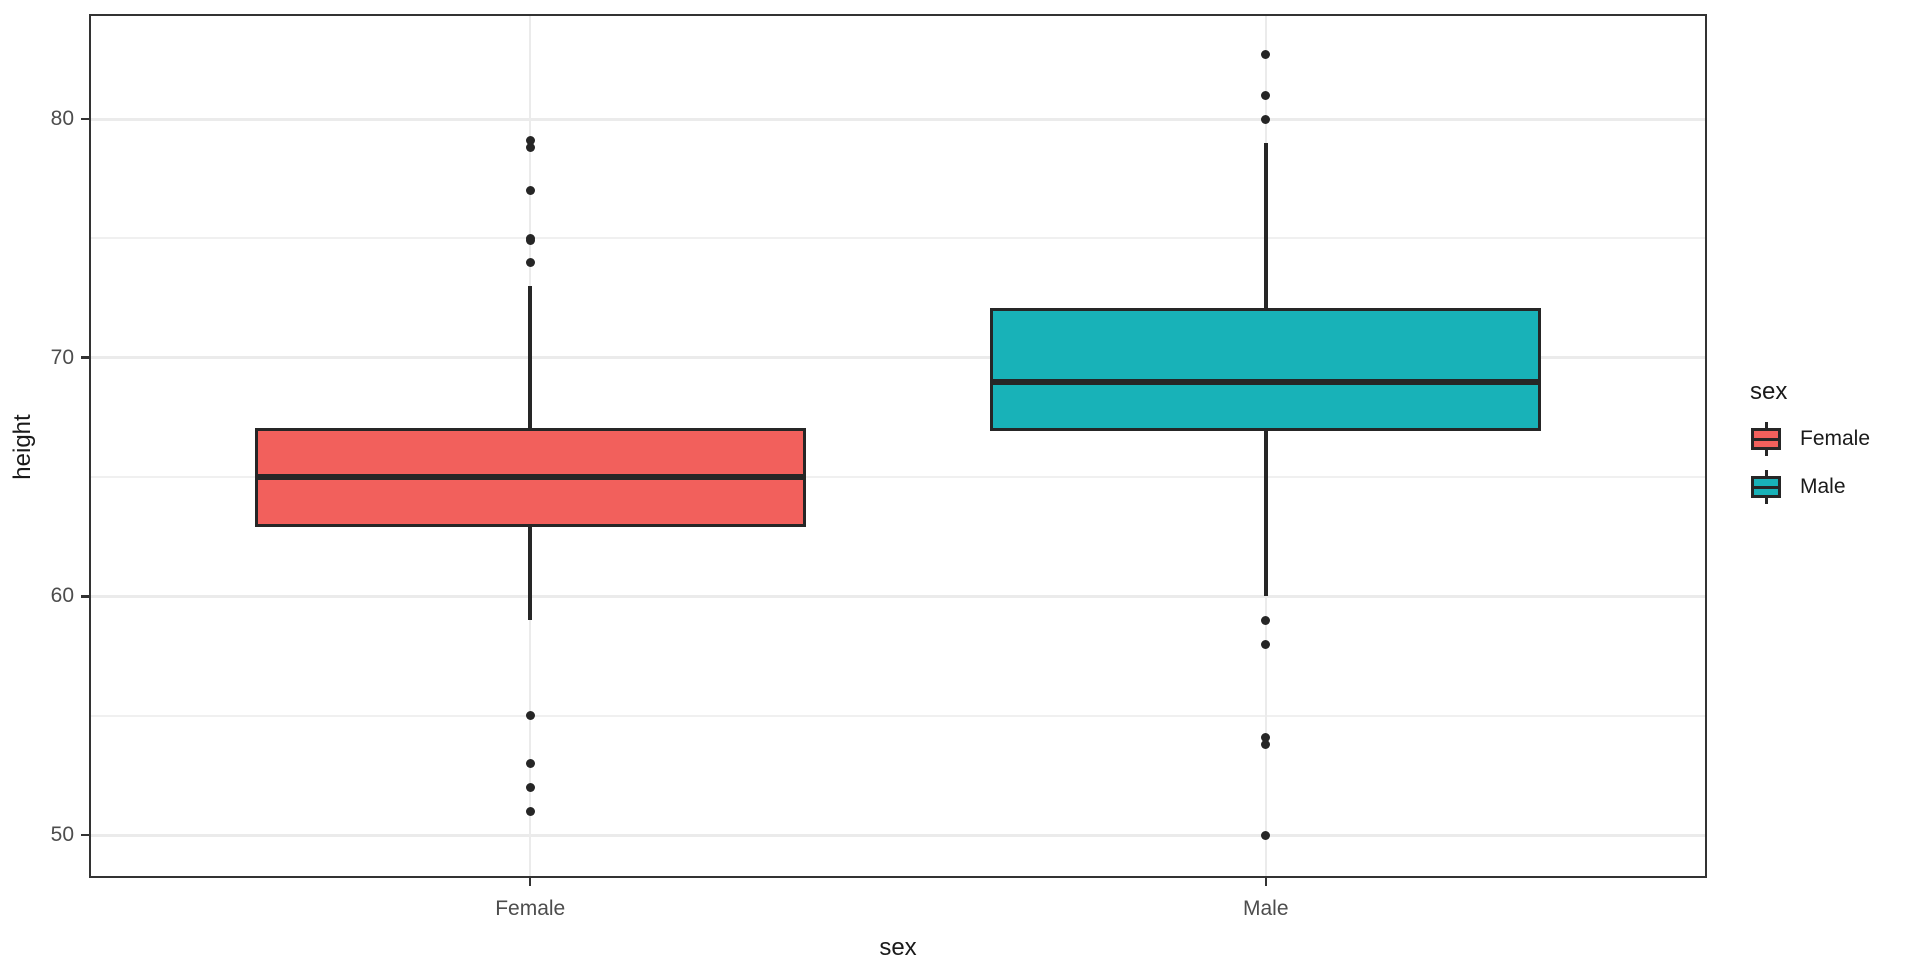 The height and width of the screenshot is (960, 1920). Describe the element at coordinates (1266, 513) in the screenshot. I see `whisker-lower-male` at that location.